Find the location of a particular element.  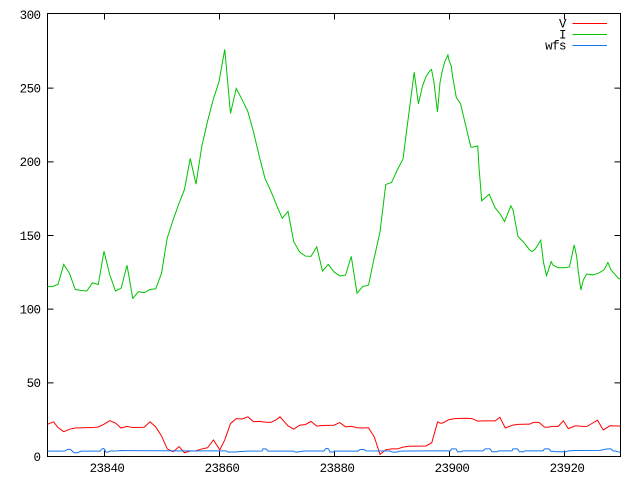

svg-text: 23920 is located at coordinates (567, 469).